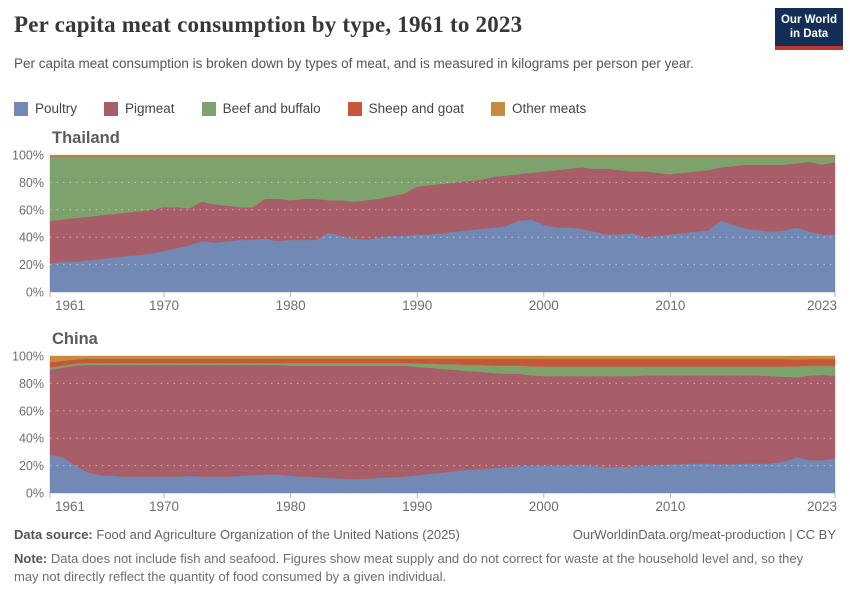  I want to click on area-other-meats-china, so click(442, 359).